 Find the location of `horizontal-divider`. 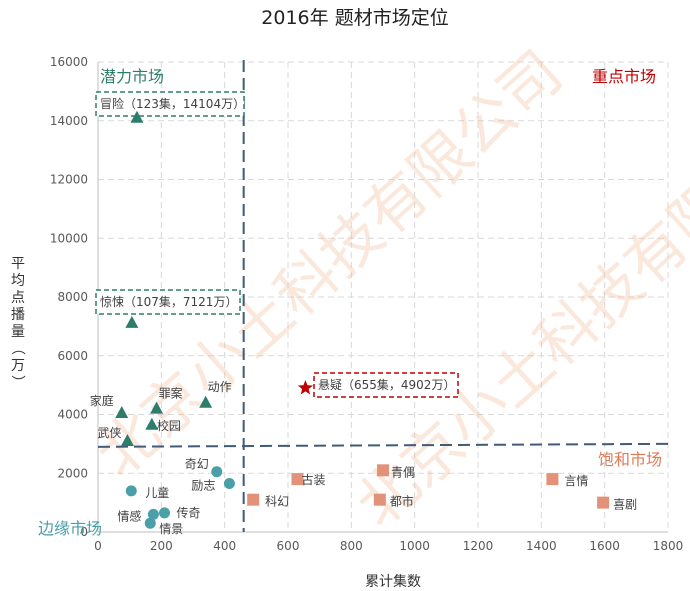

horizontal-divider is located at coordinates (383, 445).